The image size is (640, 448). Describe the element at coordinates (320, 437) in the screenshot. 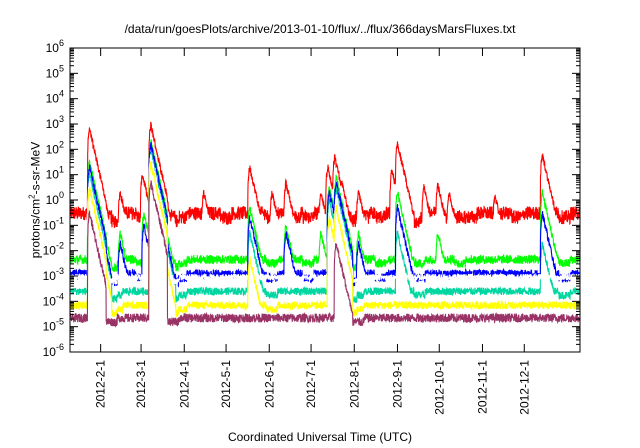

I see `x-axis-label: Coordinated Universal Time (UTC)` at that location.